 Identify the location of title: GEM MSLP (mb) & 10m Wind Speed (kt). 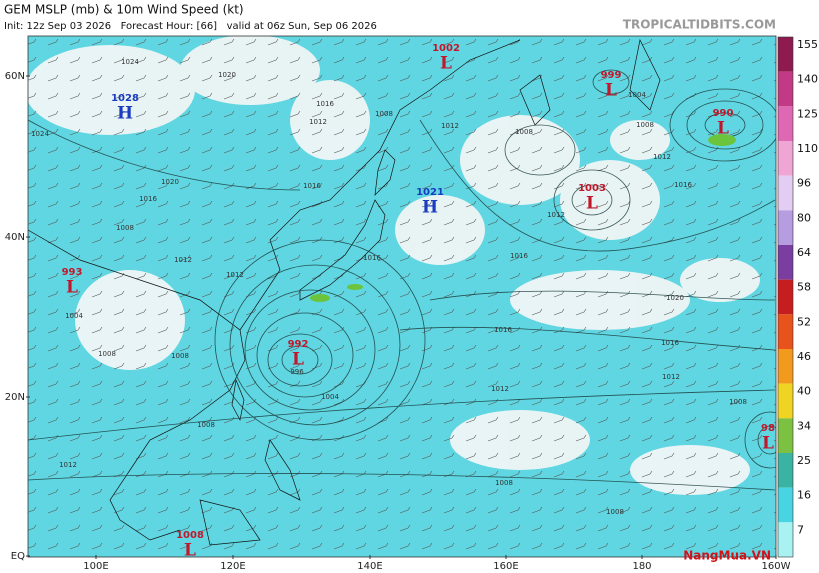
(124, 10).